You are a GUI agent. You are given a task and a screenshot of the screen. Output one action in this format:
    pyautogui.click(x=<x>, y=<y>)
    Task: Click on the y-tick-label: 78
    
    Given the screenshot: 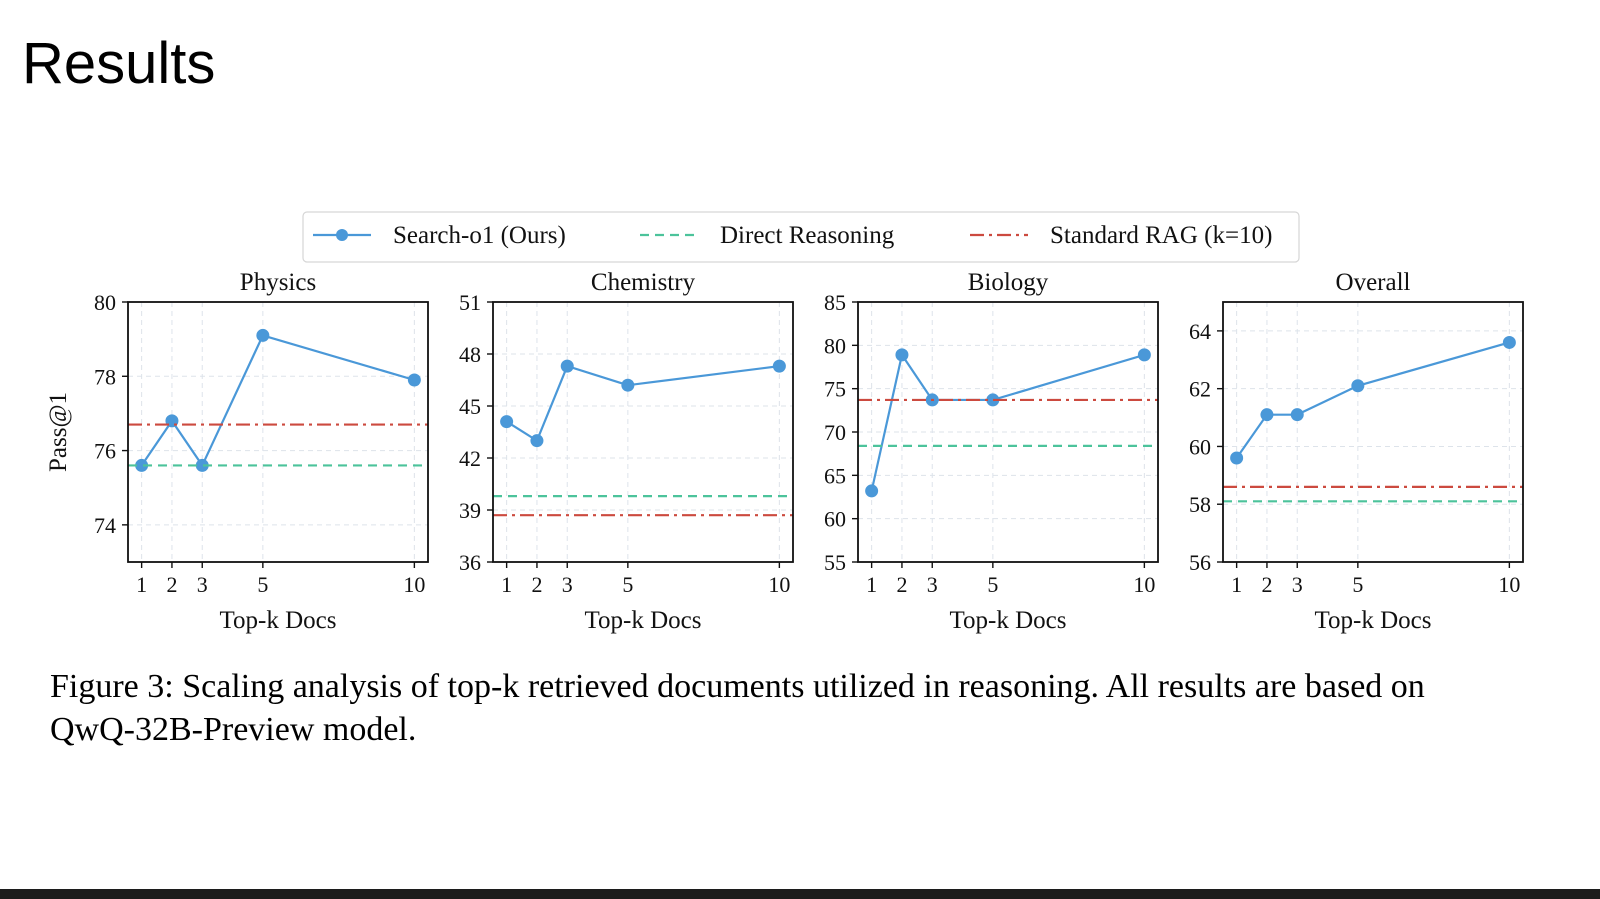 What is the action you would take?
    pyautogui.click(x=105, y=376)
    